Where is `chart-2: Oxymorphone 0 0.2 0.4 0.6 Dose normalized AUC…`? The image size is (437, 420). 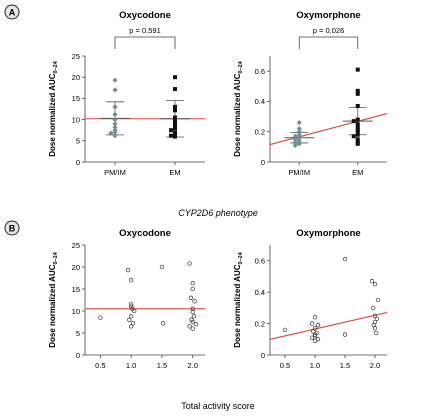 chart-2: Oxymorphone 0 0.2 0.4 0.6 Dose normalized AUC… is located at coordinates (310, 93).